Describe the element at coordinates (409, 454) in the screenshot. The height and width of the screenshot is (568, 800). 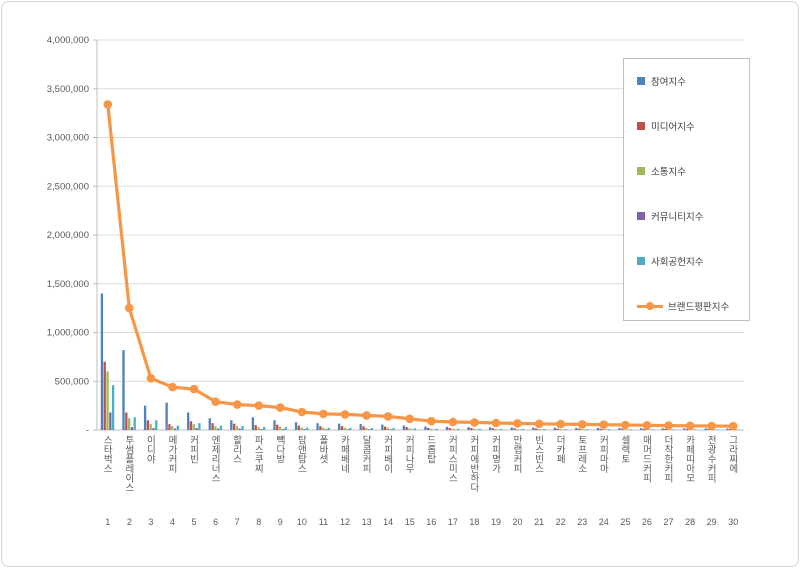
I see `x-axis-label: 커피나무` at that location.